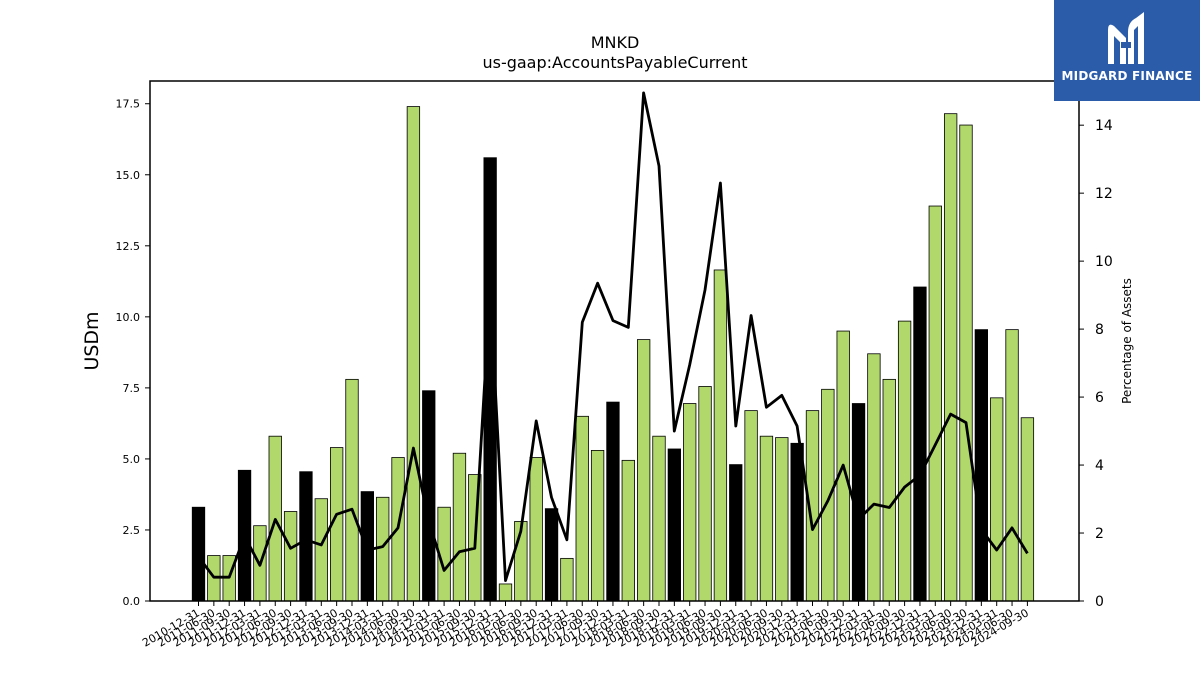 The image size is (1200, 675). Describe the element at coordinates (614, 62) in the screenshot. I see `chart-subtitle: us-gaap:AccountsPayableCurrent` at that location.